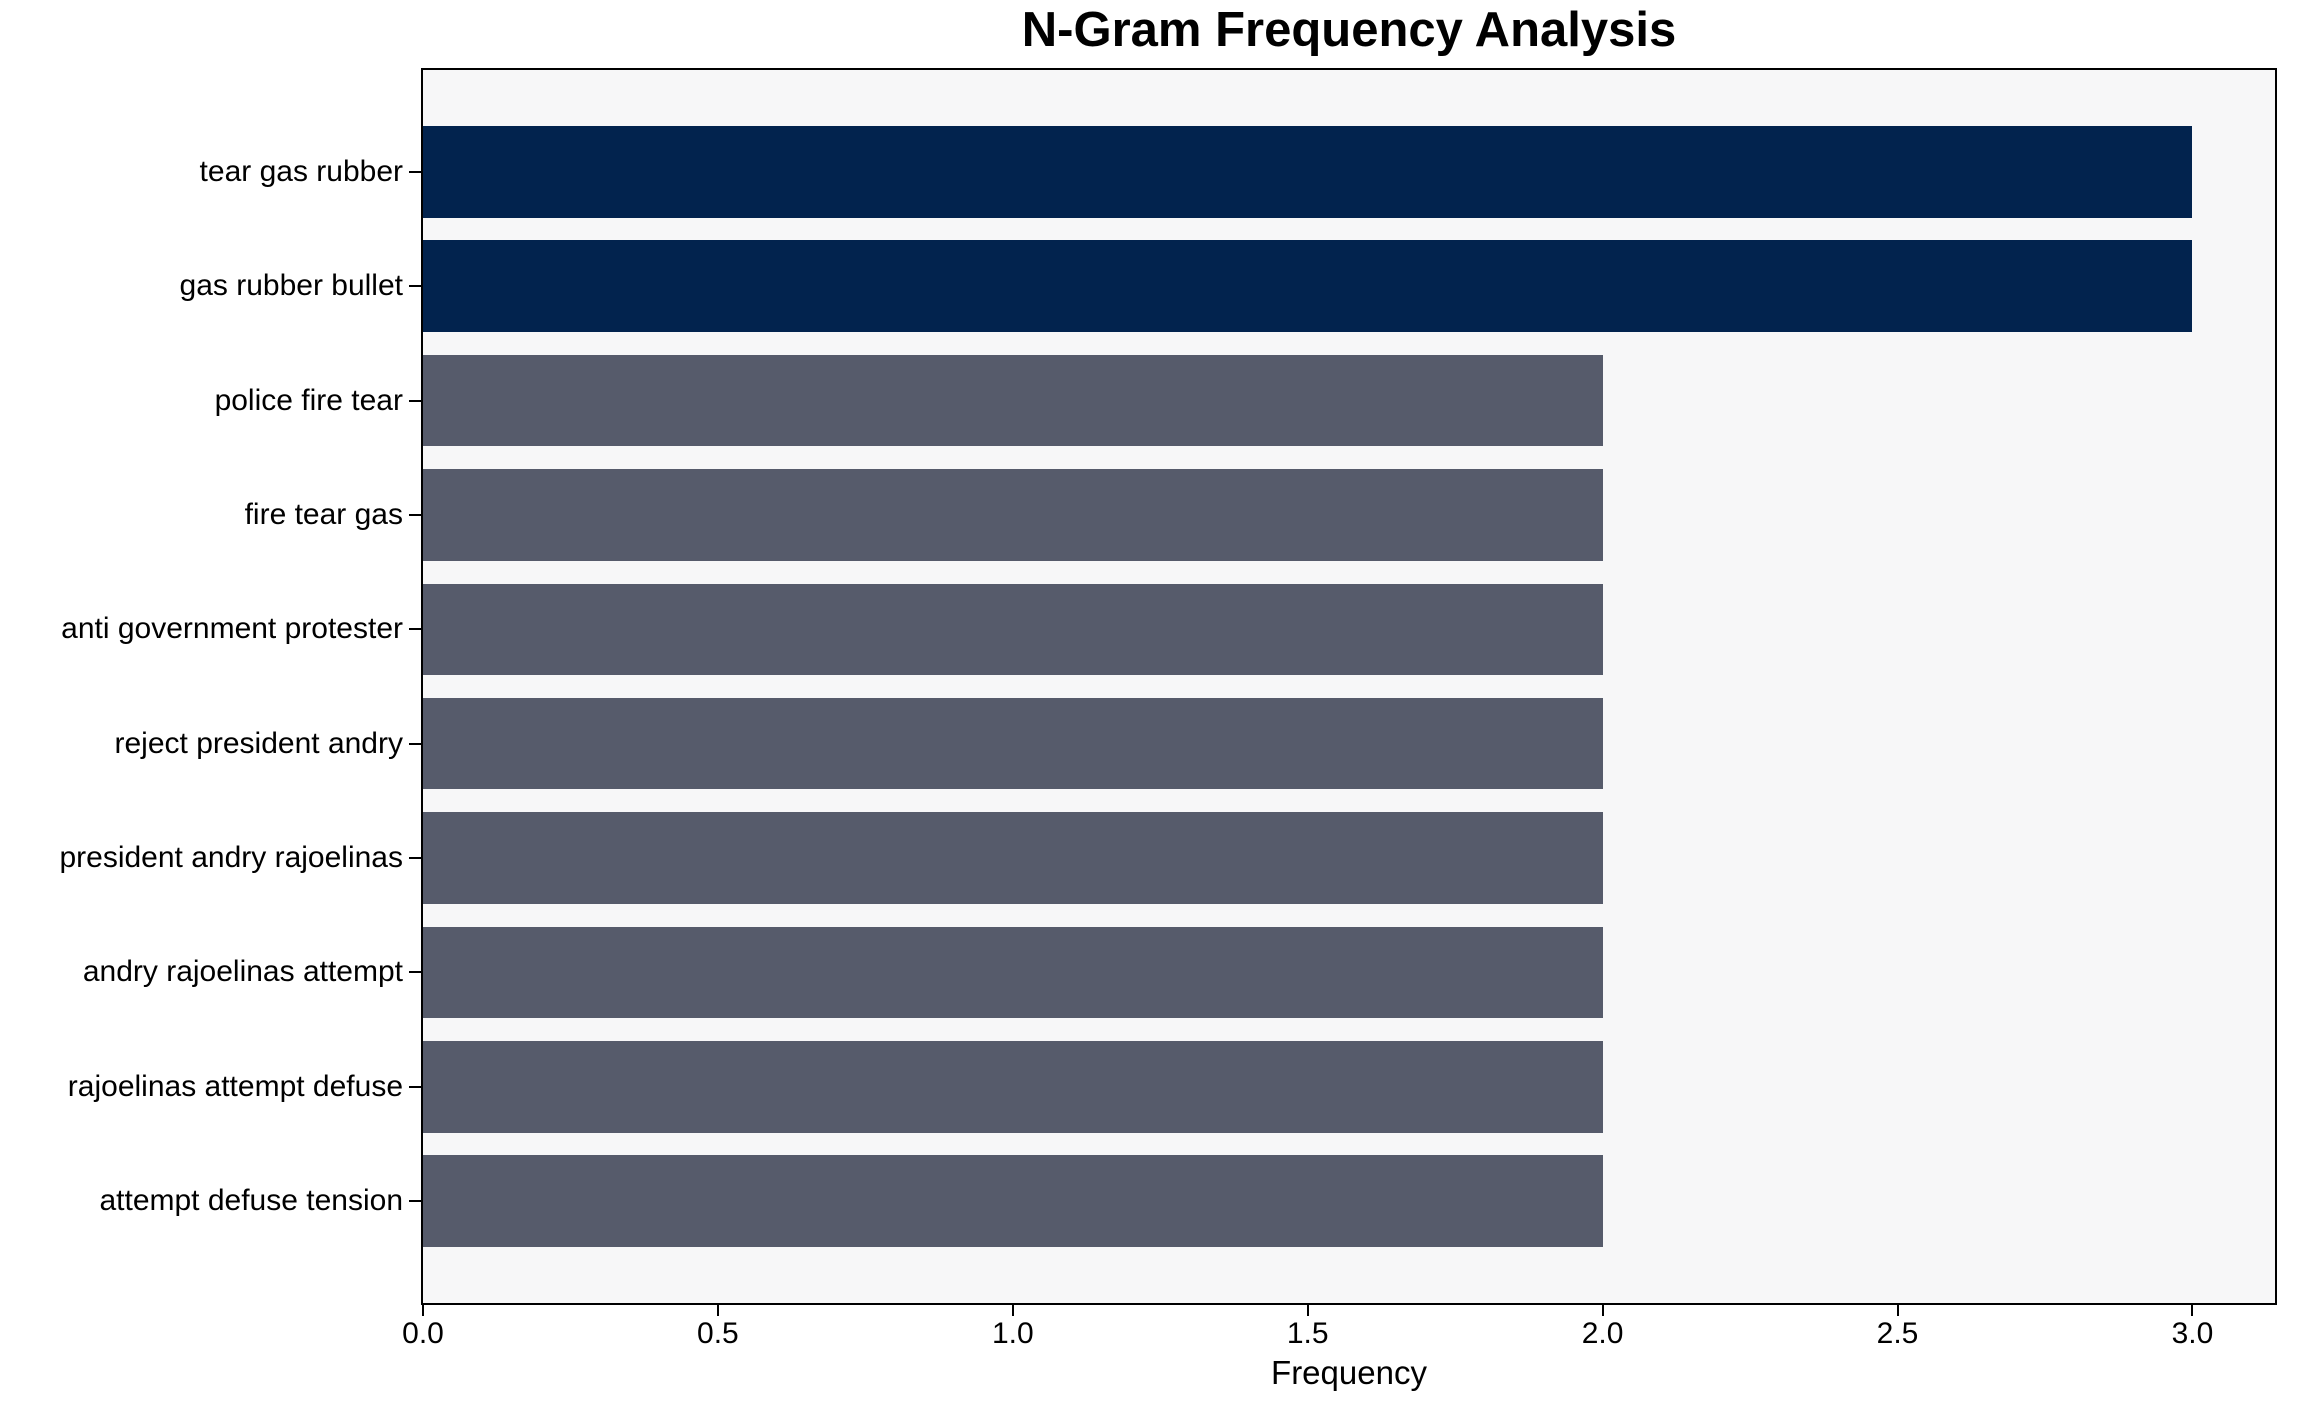 The height and width of the screenshot is (1414, 2301). I want to click on x-tick-label: 0.0, so click(423, 1333).